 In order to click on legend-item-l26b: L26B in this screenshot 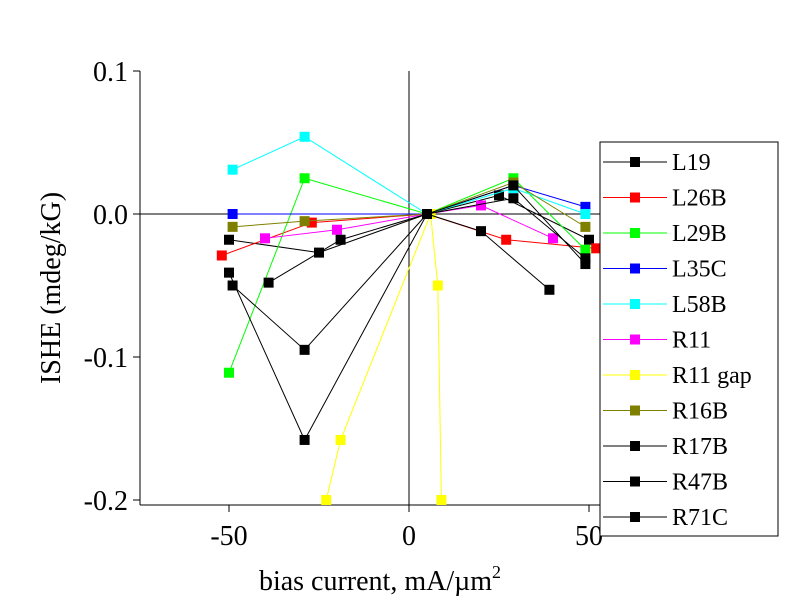, I will do `click(665, 199)`.